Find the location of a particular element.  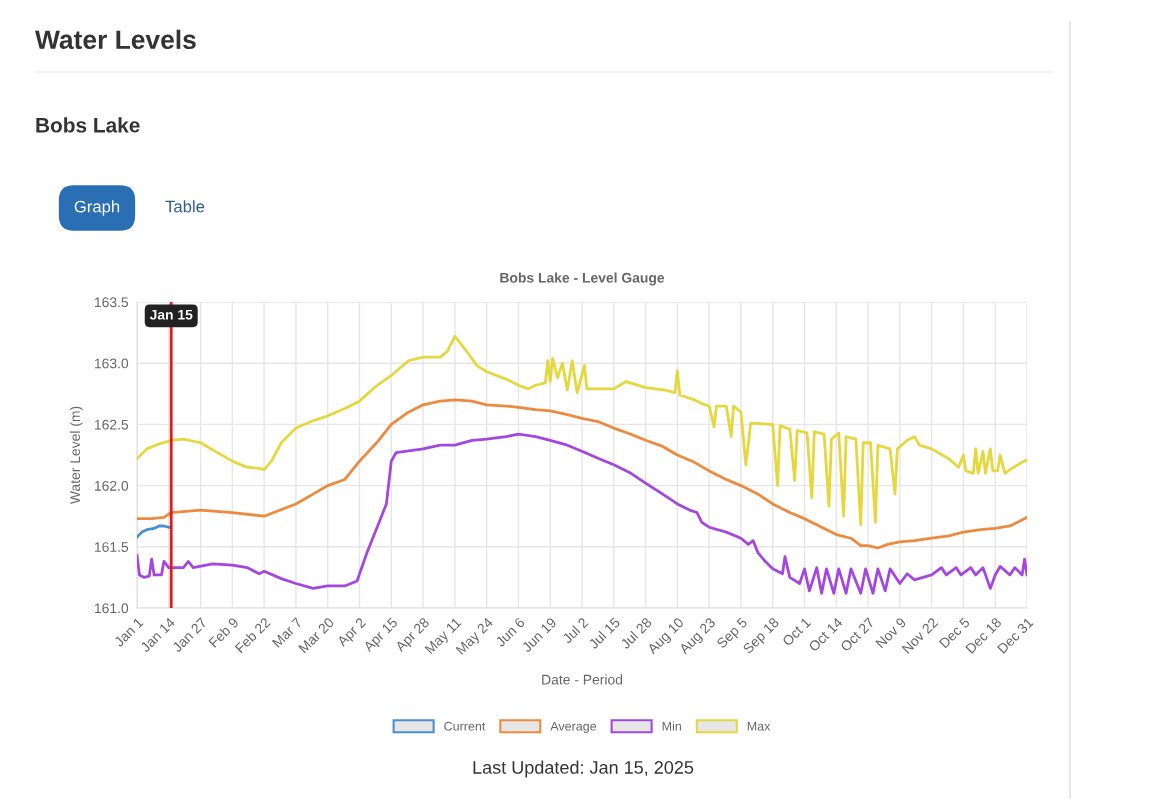

chart-title: Bobs Lake - Level Gauge is located at coordinates (582, 279).